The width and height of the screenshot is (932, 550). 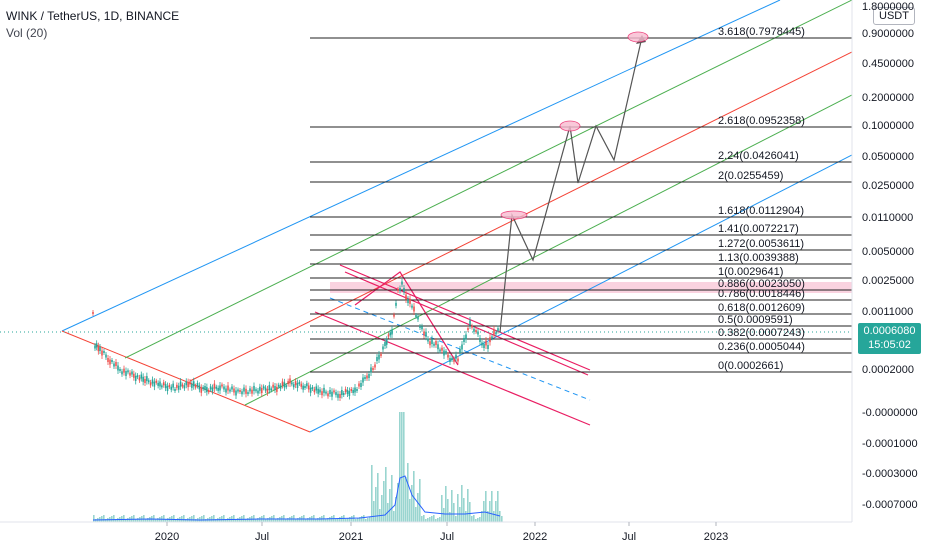 What do you see at coordinates (27, 33) in the screenshot?
I see `volume-indicator-label: Vol (20)` at bounding box center [27, 33].